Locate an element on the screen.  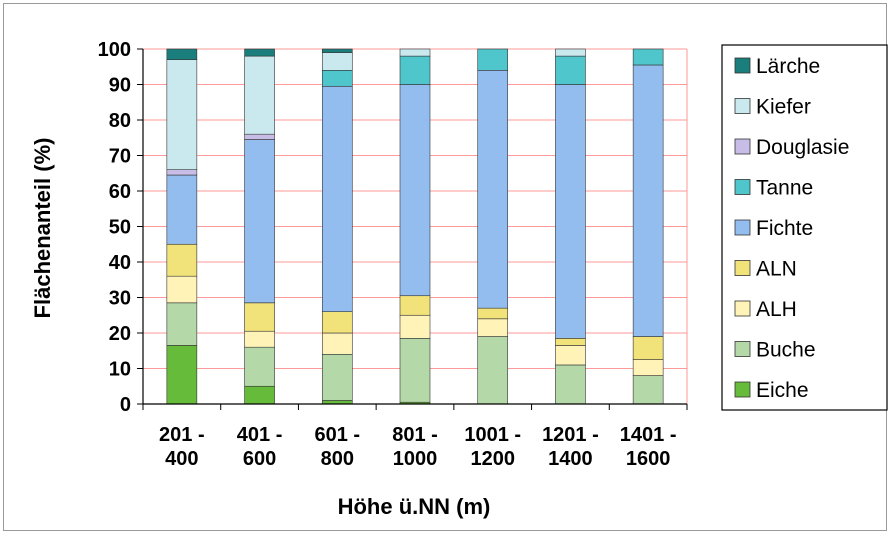
y-axis-title: Flächenanteil (%) is located at coordinates (42, 228).